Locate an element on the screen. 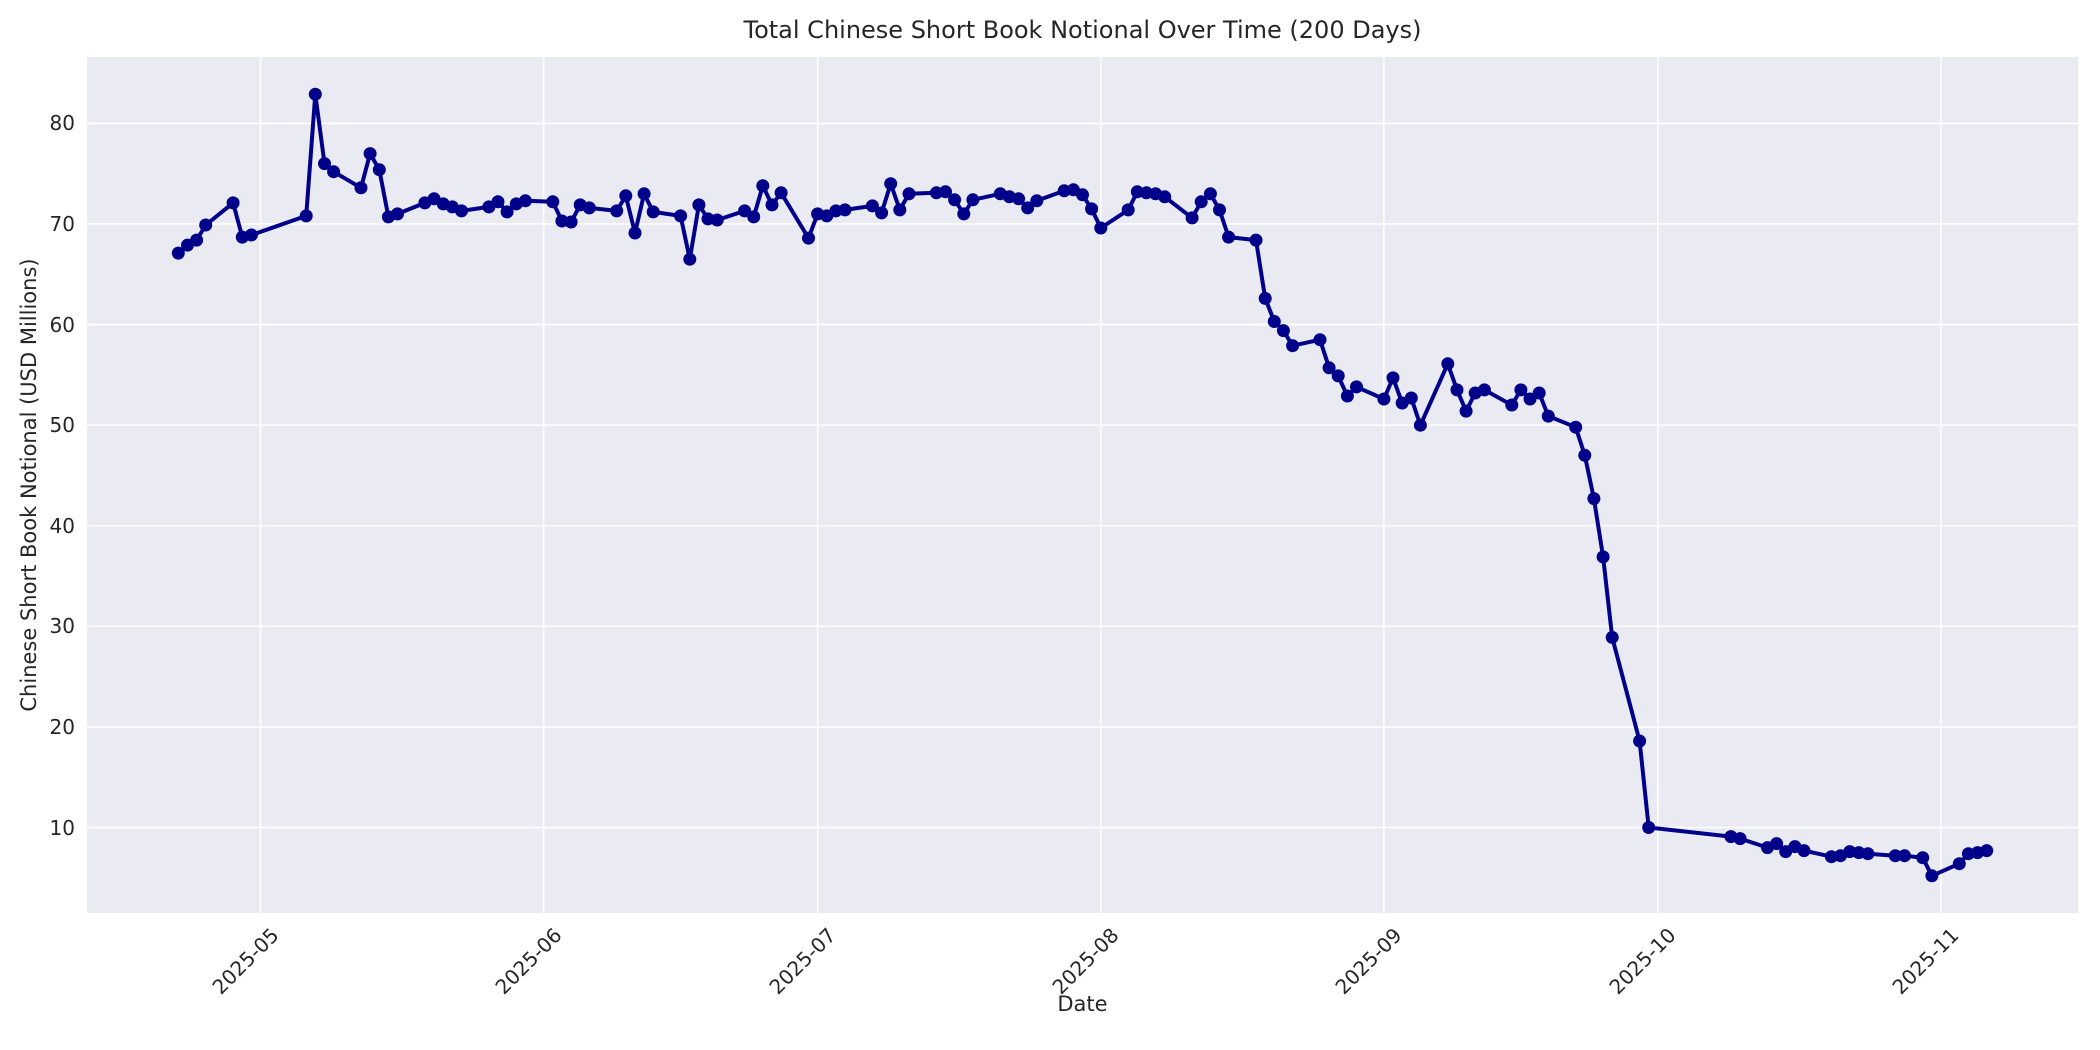 The image size is (2100, 1050). x-axis-label: Date is located at coordinates (1082, 1004).